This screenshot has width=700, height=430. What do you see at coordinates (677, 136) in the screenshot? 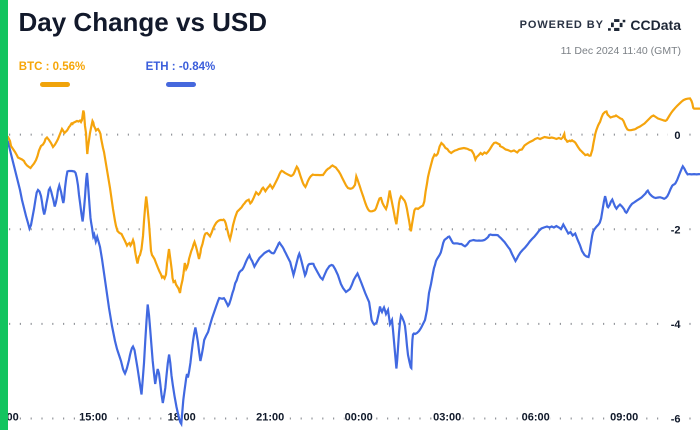
I see `svg-text: 0` at bounding box center [677, 136].